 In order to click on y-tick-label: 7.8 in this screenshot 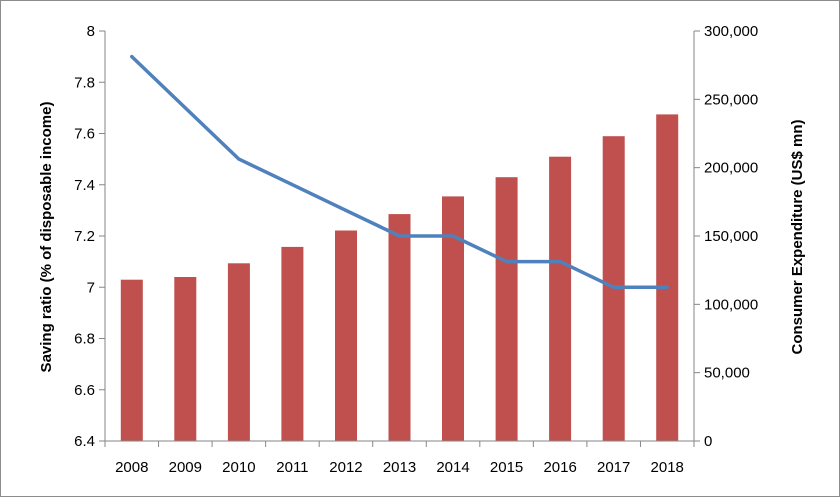, I will do `click(84, 82)`.